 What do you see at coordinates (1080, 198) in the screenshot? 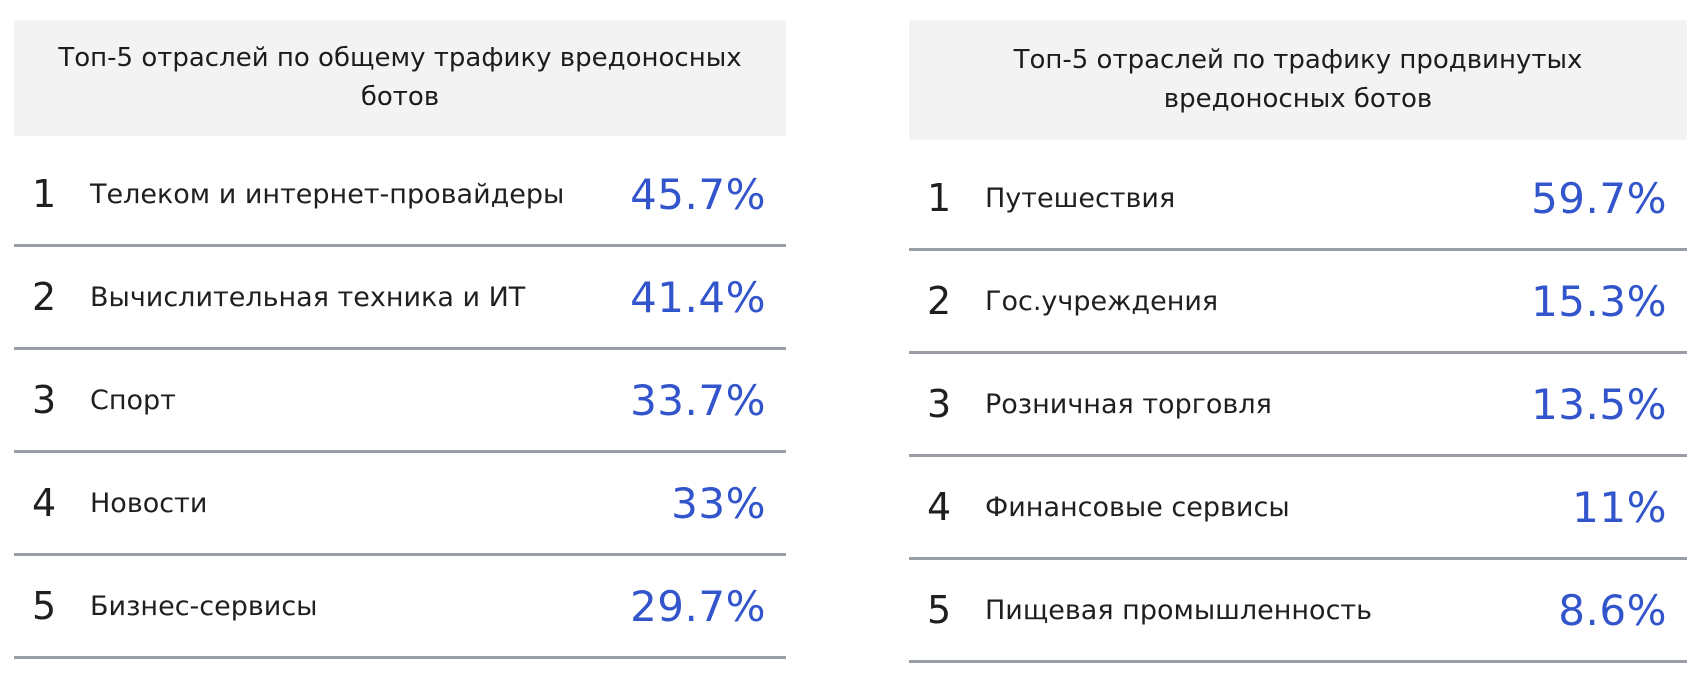
I see `industry-label: Путешествия` at bounding box center [1080, 198].